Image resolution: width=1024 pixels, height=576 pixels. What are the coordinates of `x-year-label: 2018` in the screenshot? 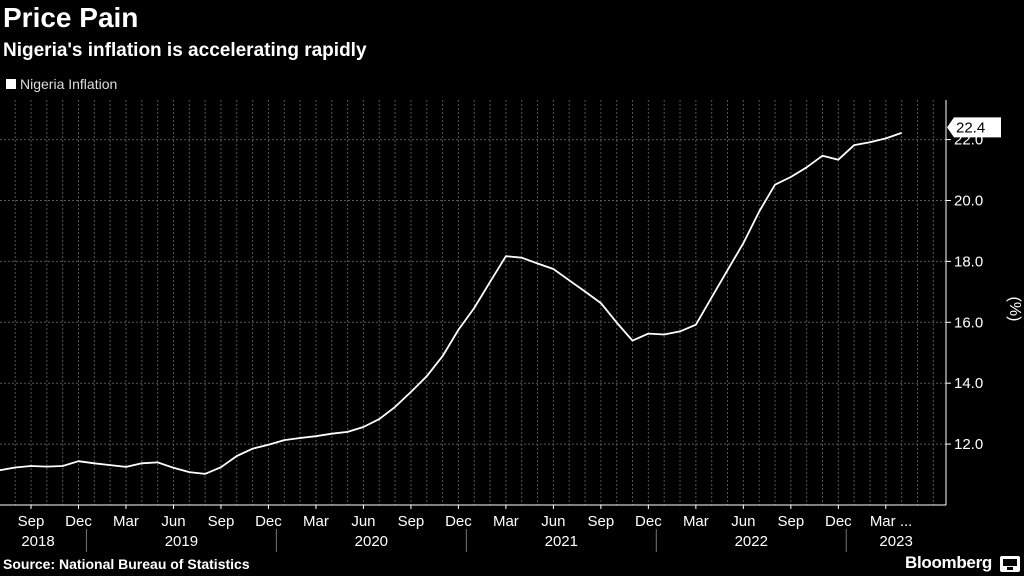 It's located at (37, 541).